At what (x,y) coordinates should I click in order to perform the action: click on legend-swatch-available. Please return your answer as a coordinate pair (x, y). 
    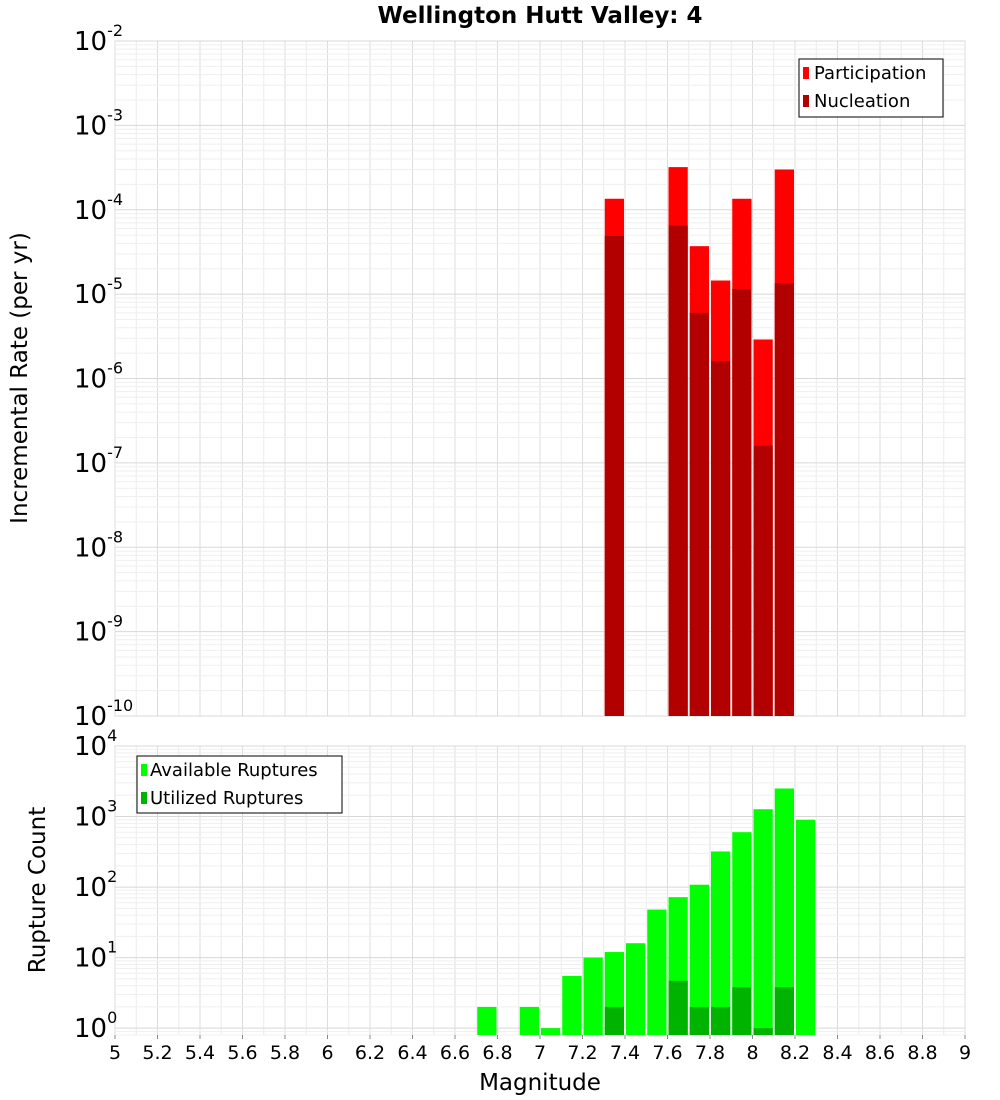
    Looking at the image, I should click on (144, 770).